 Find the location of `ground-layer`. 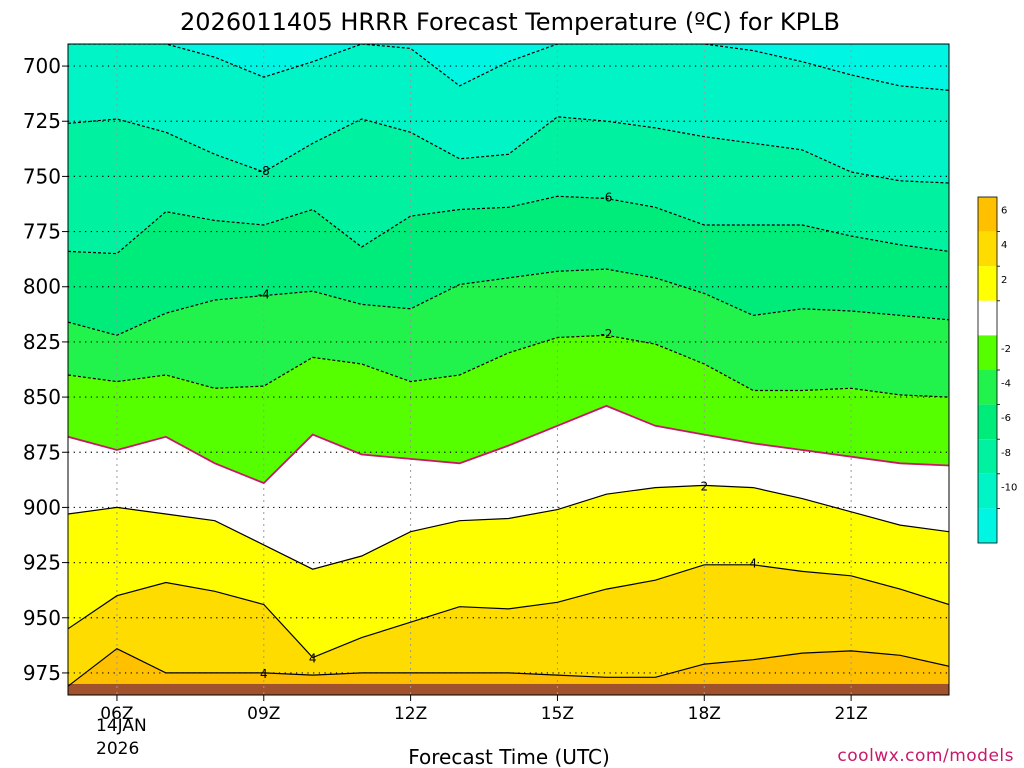

ground-layer is located at coordinates (508, 689).